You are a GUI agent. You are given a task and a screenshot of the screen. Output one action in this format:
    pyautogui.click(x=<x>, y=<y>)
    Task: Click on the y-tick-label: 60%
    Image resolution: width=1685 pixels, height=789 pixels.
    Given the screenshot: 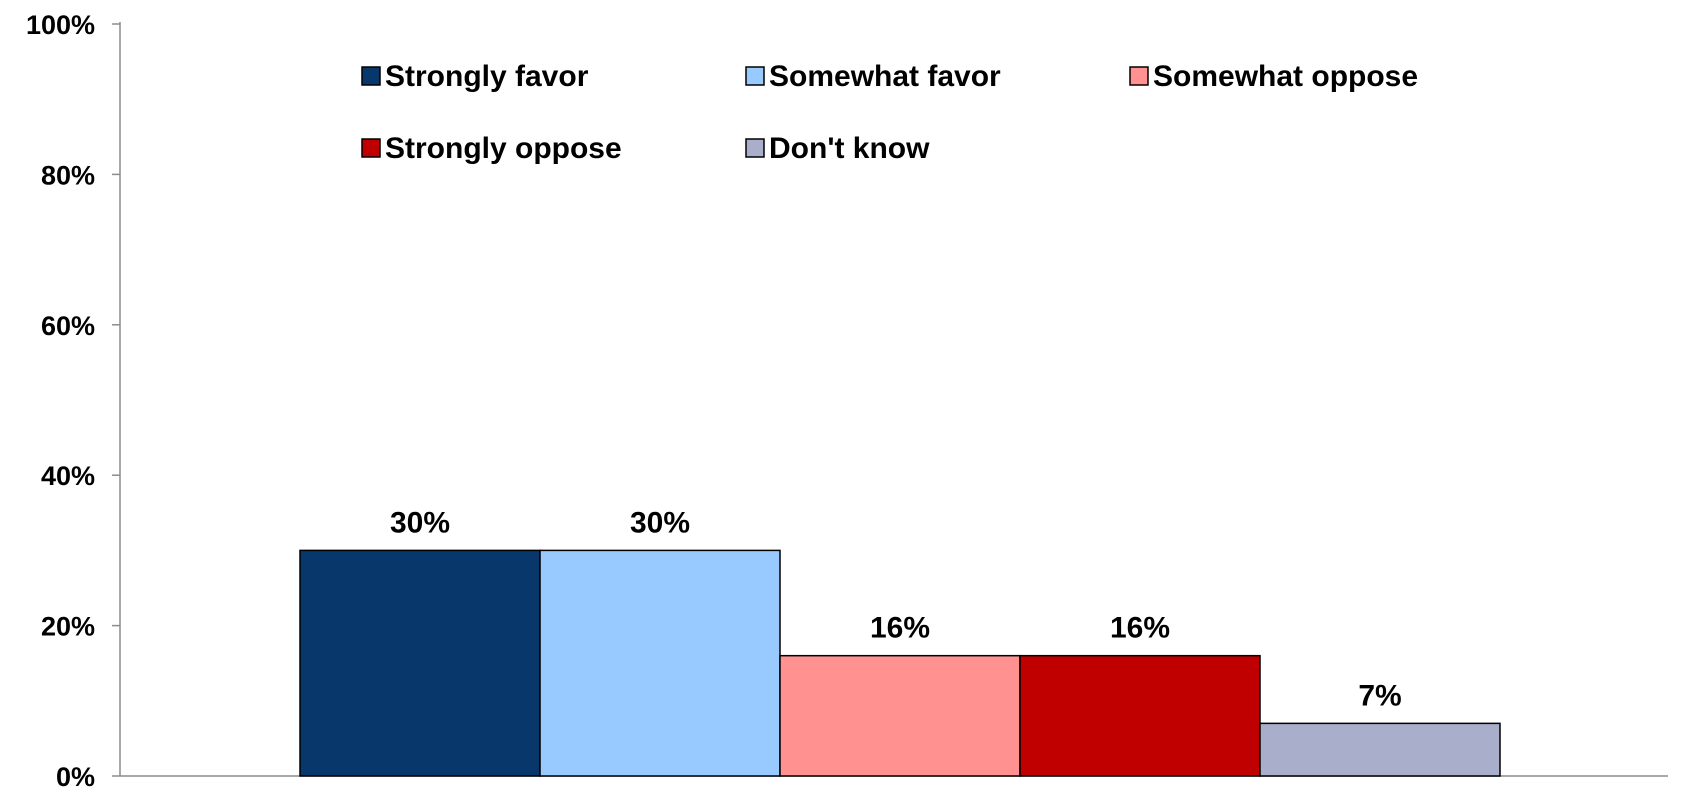 What is the action you would take?
    pyautogui.click(x=68, y=326)
    